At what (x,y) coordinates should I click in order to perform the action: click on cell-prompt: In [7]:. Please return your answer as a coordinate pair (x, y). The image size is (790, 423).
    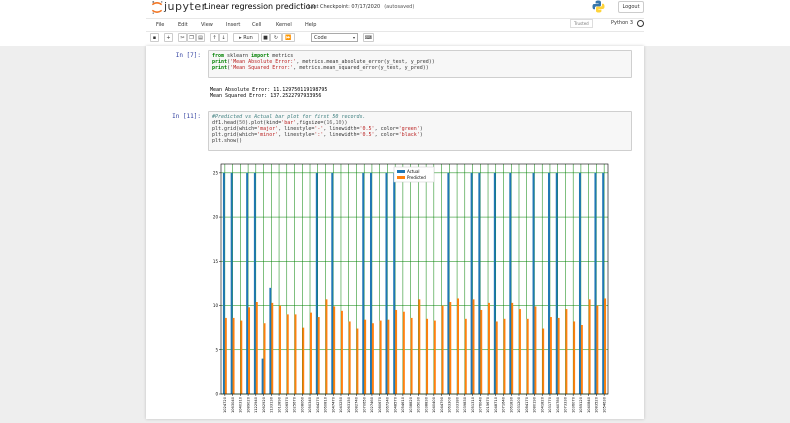
    Looking at the image, I should click on (188, 55).